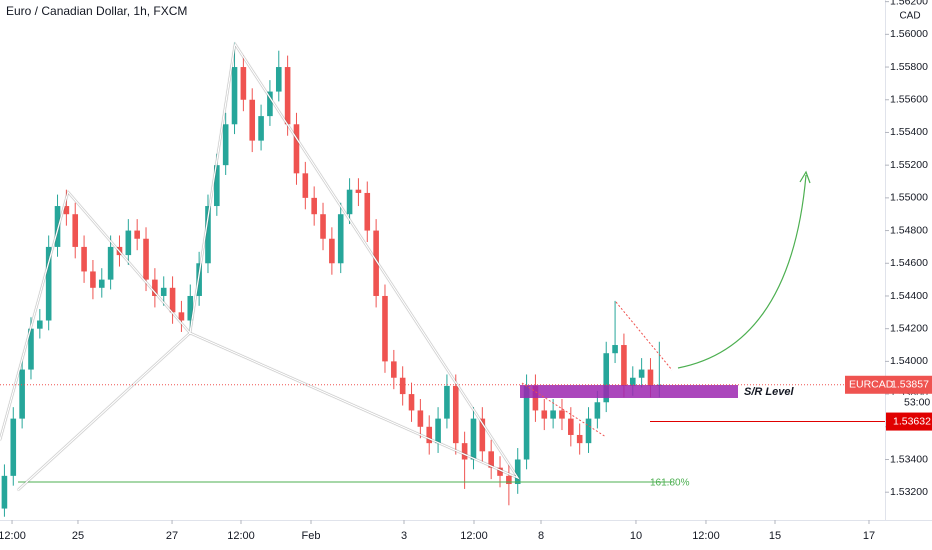 The image size is (932, 550). Describe the element at coordinates (909, 198) in the screenshot. I see `y-tick-label: 1.55000` at that location.